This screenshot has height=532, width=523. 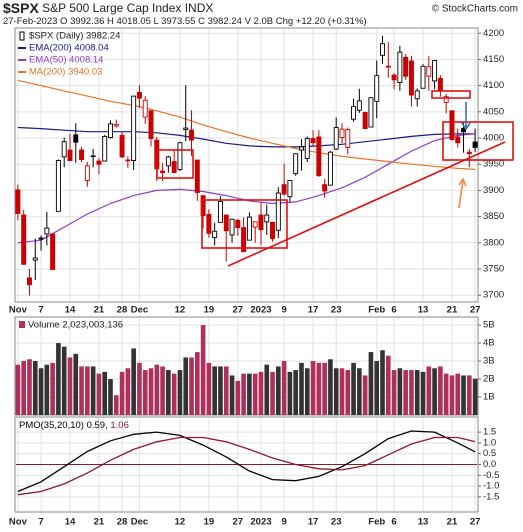 I want to click on x-tick-label: 14, so click(x=70, y=310).